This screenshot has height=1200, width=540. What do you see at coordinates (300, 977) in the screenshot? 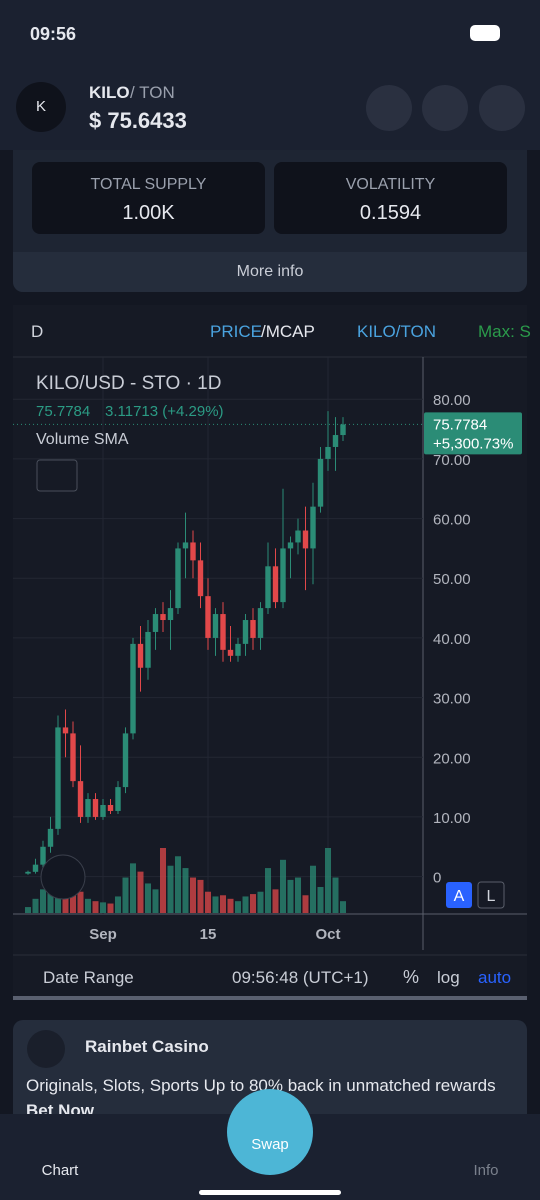
I see `clock: 09:56:48 (UTC+1)` at bounding box center [300, 977].